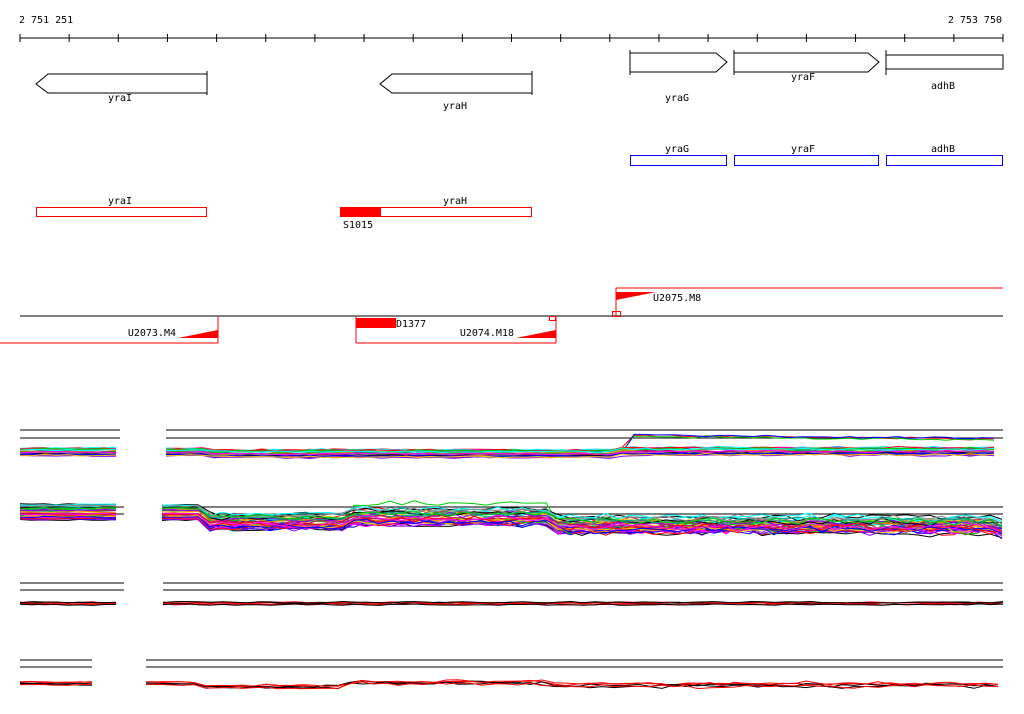 The height and width of the screenshot is (714, 1024). Describe the element at coordinates (456, 330) in the screenshot. I see `promoter-U2074: U2074.M18` at that location.